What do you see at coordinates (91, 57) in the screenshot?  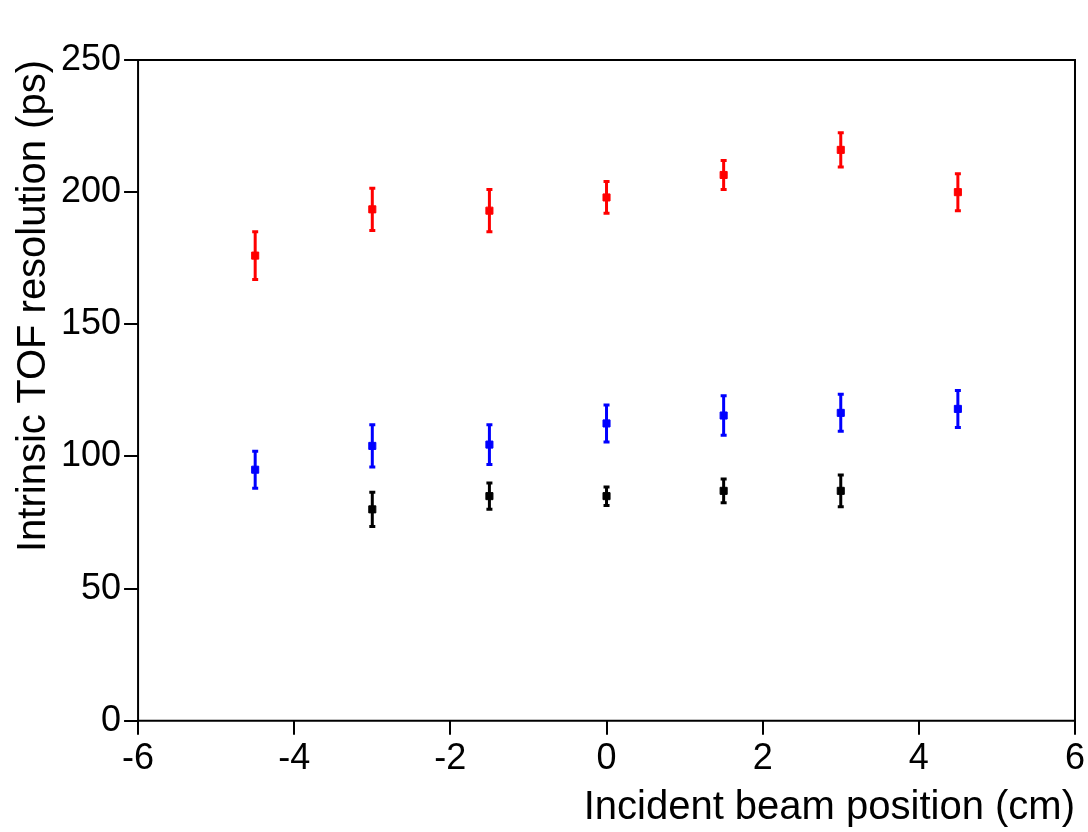 I see `y-tick-label: 250` at bounding box center [91, 57].